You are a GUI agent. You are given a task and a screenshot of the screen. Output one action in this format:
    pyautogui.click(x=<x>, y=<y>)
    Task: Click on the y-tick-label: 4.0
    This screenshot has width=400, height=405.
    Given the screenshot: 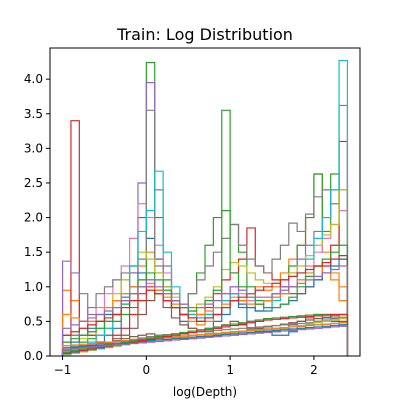 What is the action you would take?
    pyautogui.click(x=33, y=79)
    